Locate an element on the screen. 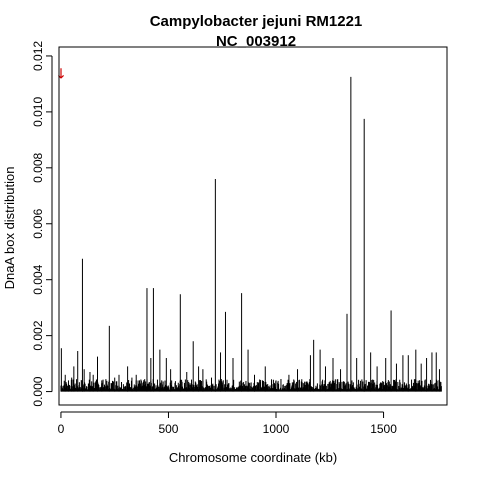  x-axis: 0 500 1000 1500 is located at coordinates (227, 423).